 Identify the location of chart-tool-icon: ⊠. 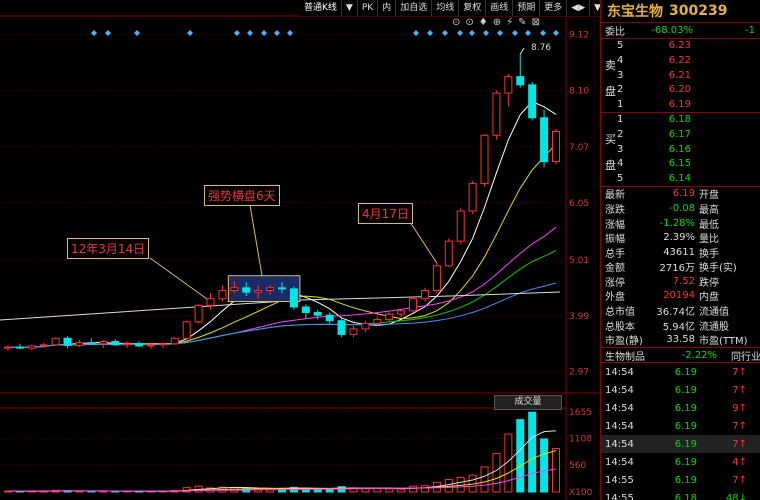
(535, 22).